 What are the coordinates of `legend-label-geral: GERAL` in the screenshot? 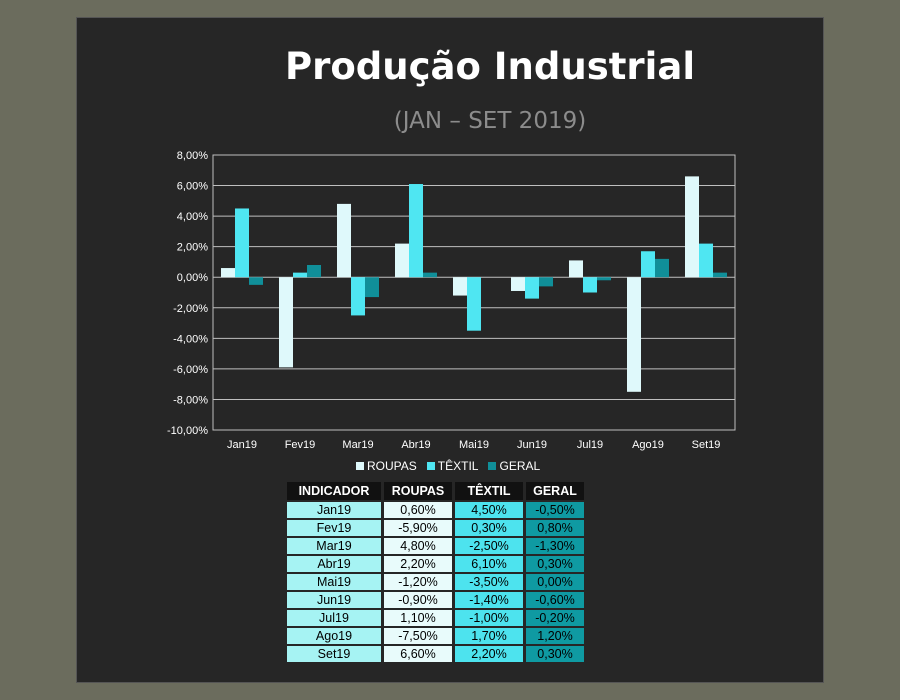 It's located at (520, 466).